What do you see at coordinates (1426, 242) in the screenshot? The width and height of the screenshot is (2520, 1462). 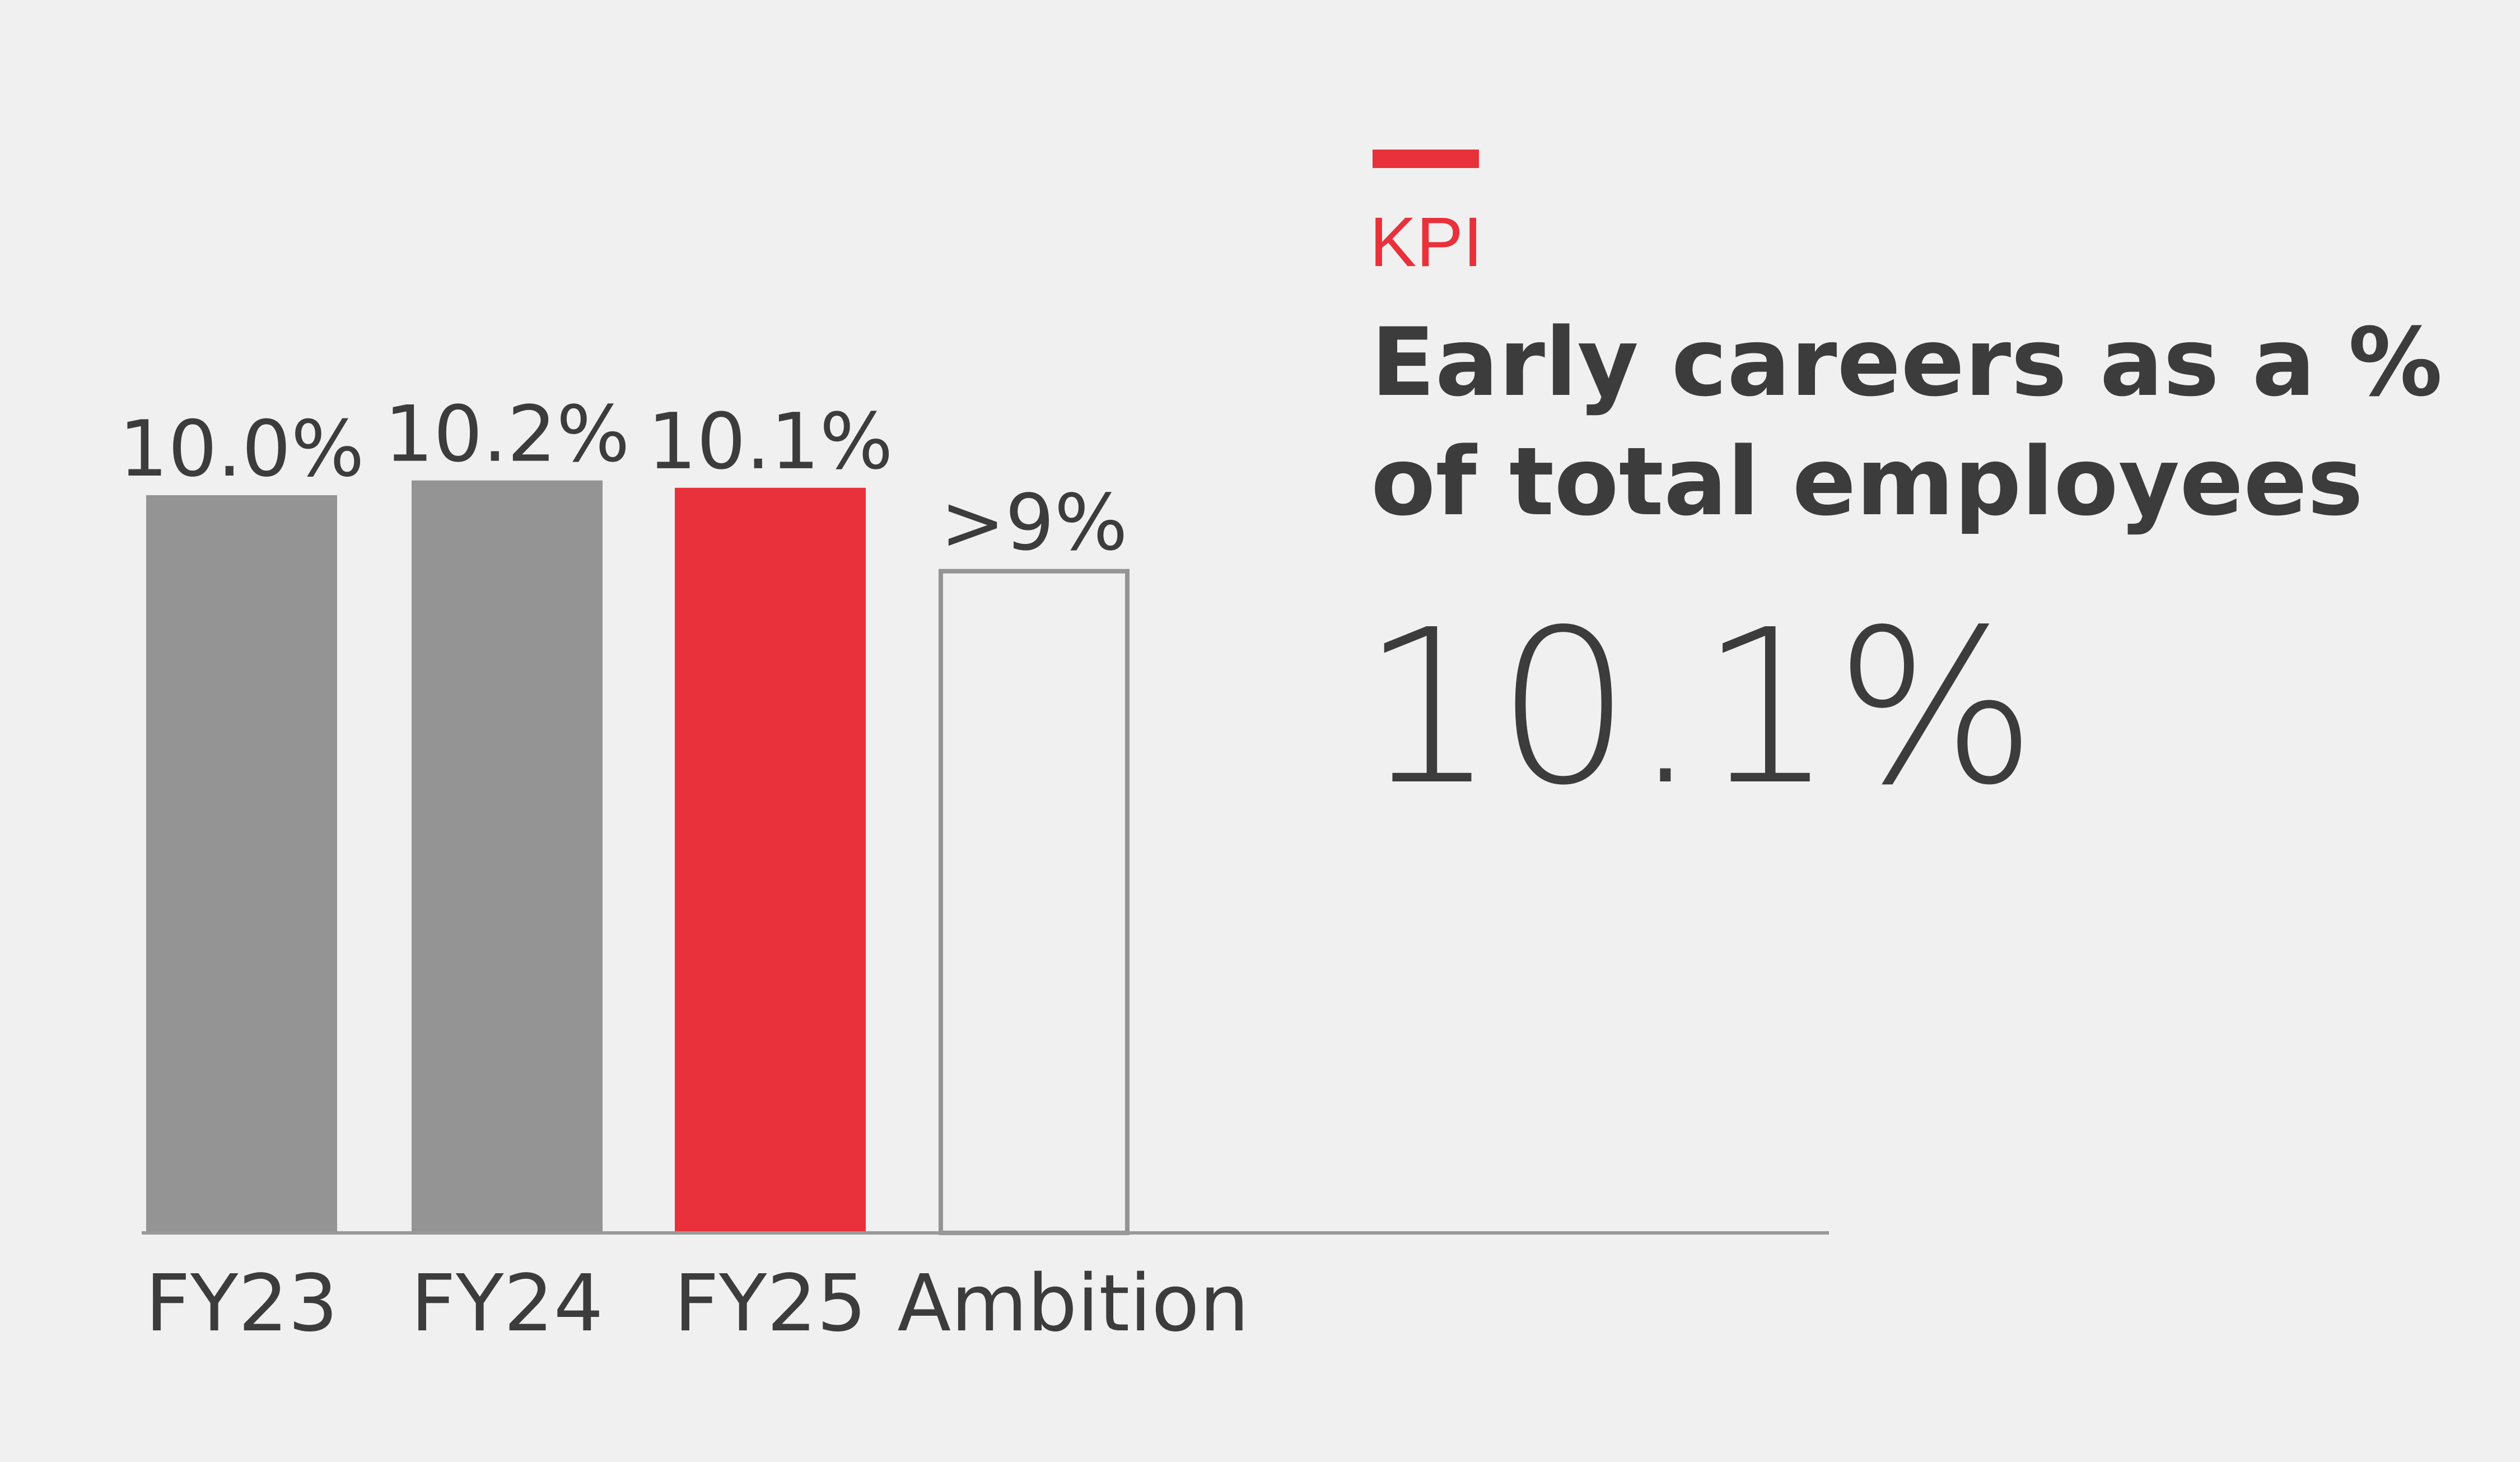 I see `kpi-label: KPI` at bounding box center [1426, 242].